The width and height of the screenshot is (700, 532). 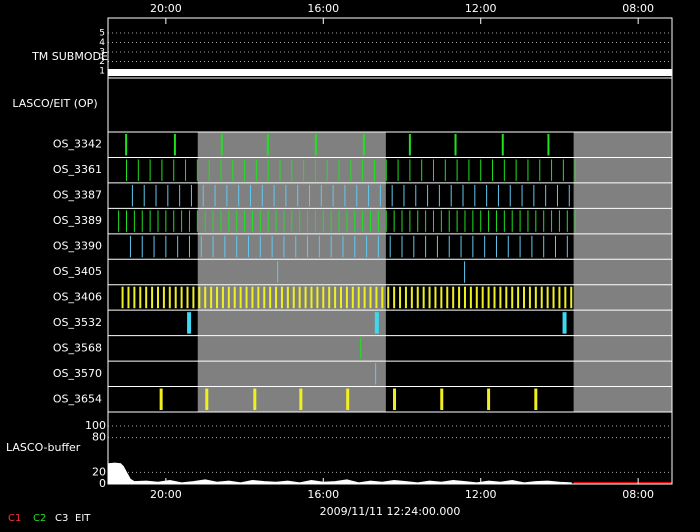 What do you see at coordinates (77, 195) in the screenshot?
I see `row-label: OS_3387` at bounding box center [77, 195].